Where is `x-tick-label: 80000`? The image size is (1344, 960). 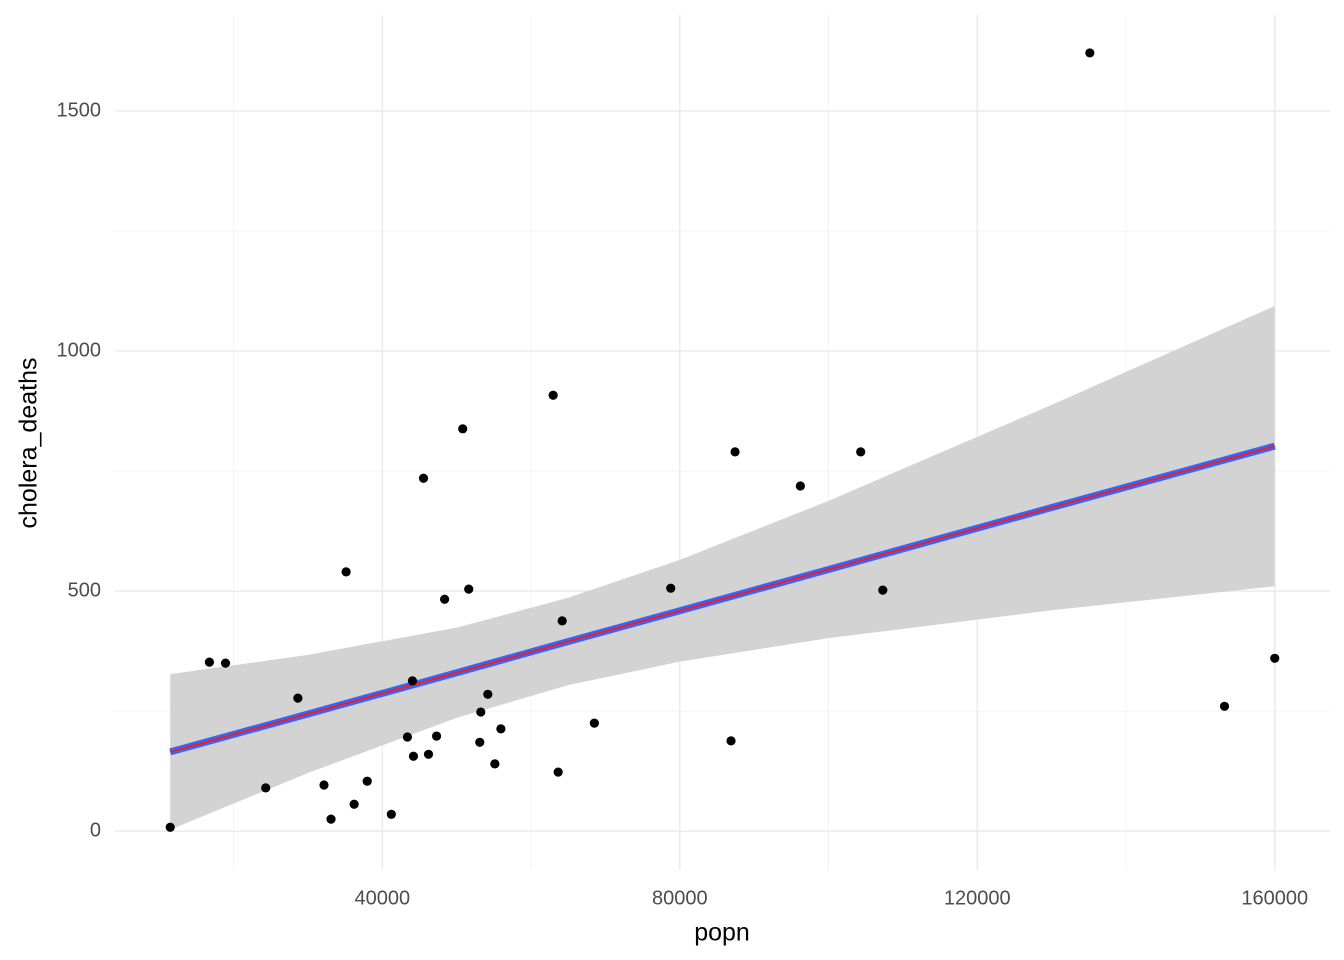 x-tick-label: 80000 is located at coordinates (680, 898).